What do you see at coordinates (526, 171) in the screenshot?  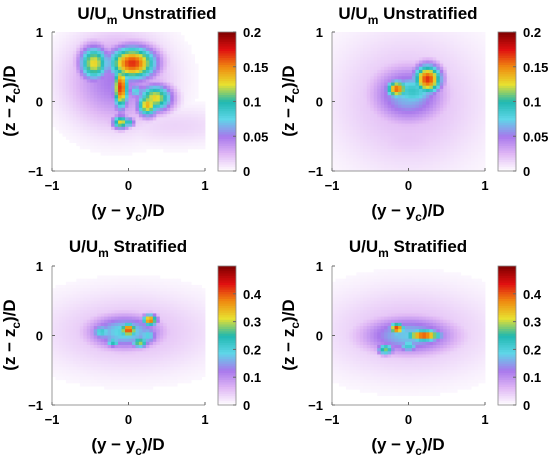 I see `colorbar-tick-label: 0` at bounding box center [526, 171].